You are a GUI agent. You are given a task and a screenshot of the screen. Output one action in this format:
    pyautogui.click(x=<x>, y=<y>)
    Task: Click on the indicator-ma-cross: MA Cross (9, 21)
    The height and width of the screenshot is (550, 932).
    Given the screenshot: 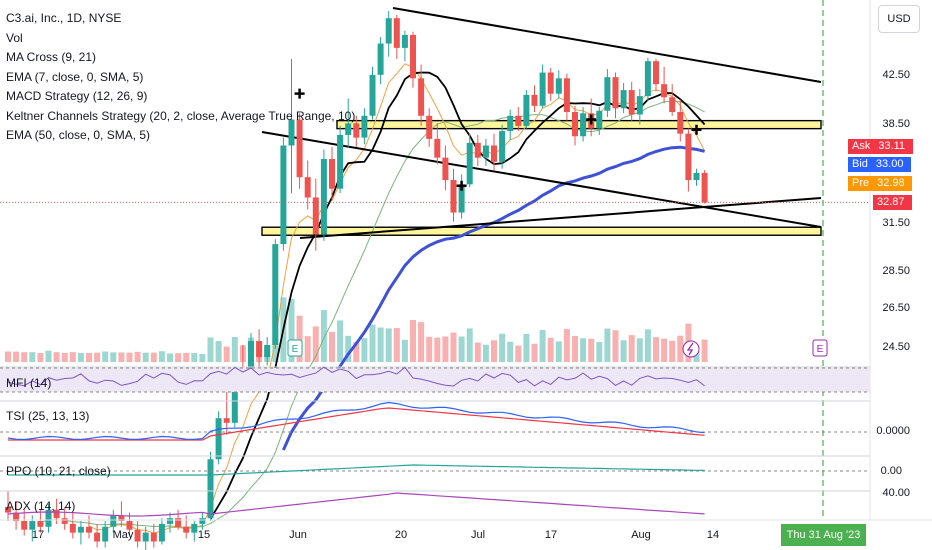 What is the action you would take?
    pyautogui.click(x=51, y=57)
    